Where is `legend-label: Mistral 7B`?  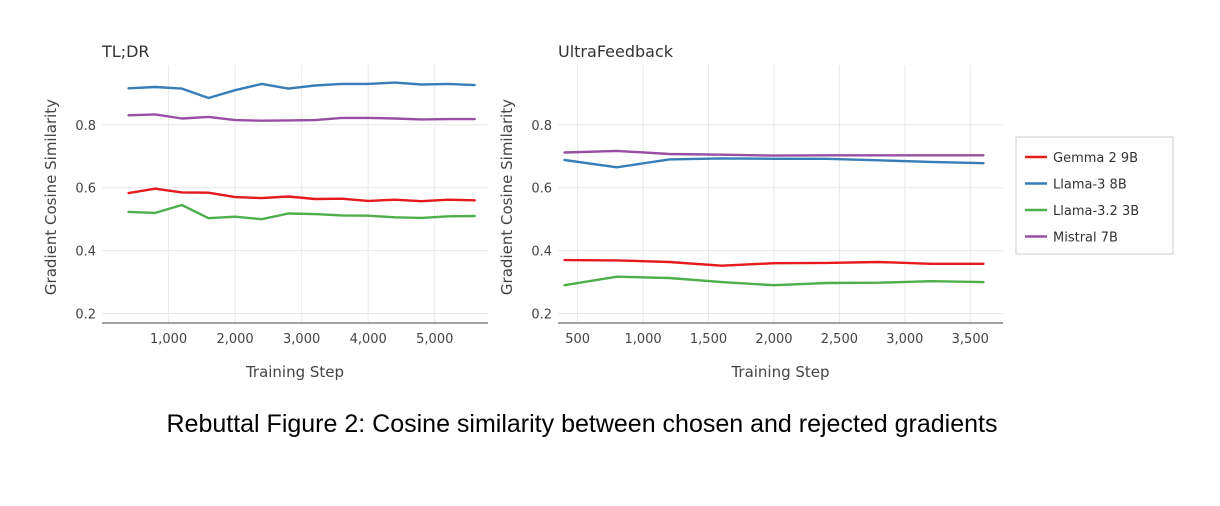
legend-label: Mistral 7B is located at coordinates (1085, 238).